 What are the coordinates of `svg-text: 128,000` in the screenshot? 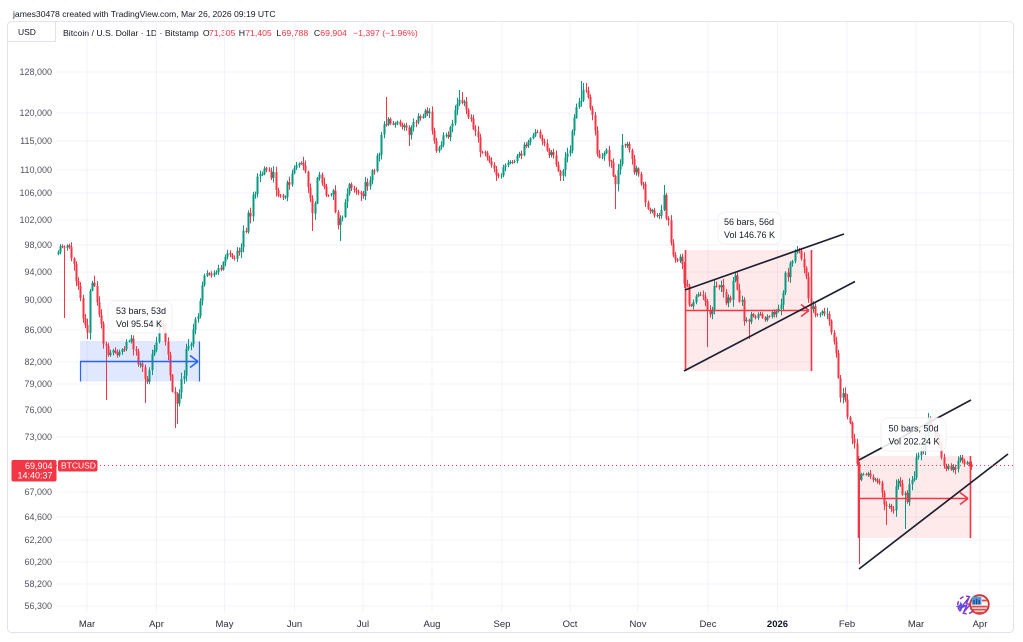 It's located at (35, 72).